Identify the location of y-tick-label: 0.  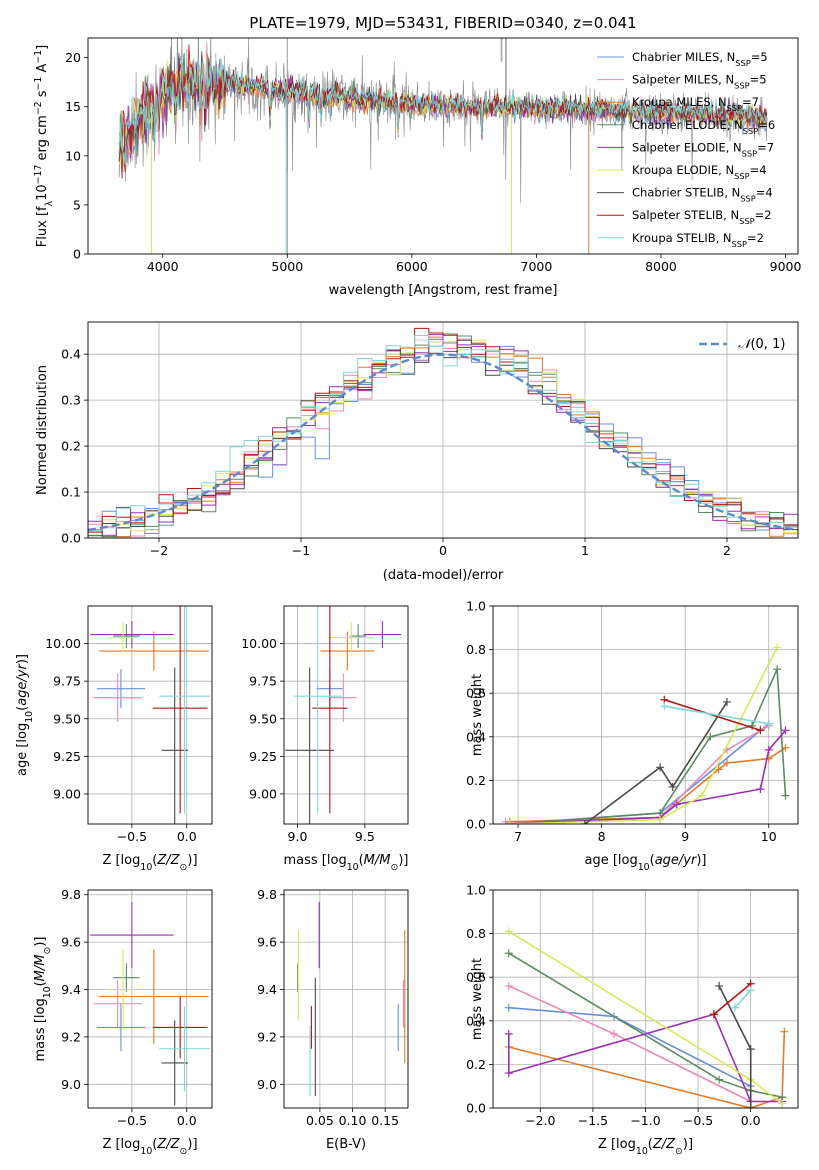
(77, 254).